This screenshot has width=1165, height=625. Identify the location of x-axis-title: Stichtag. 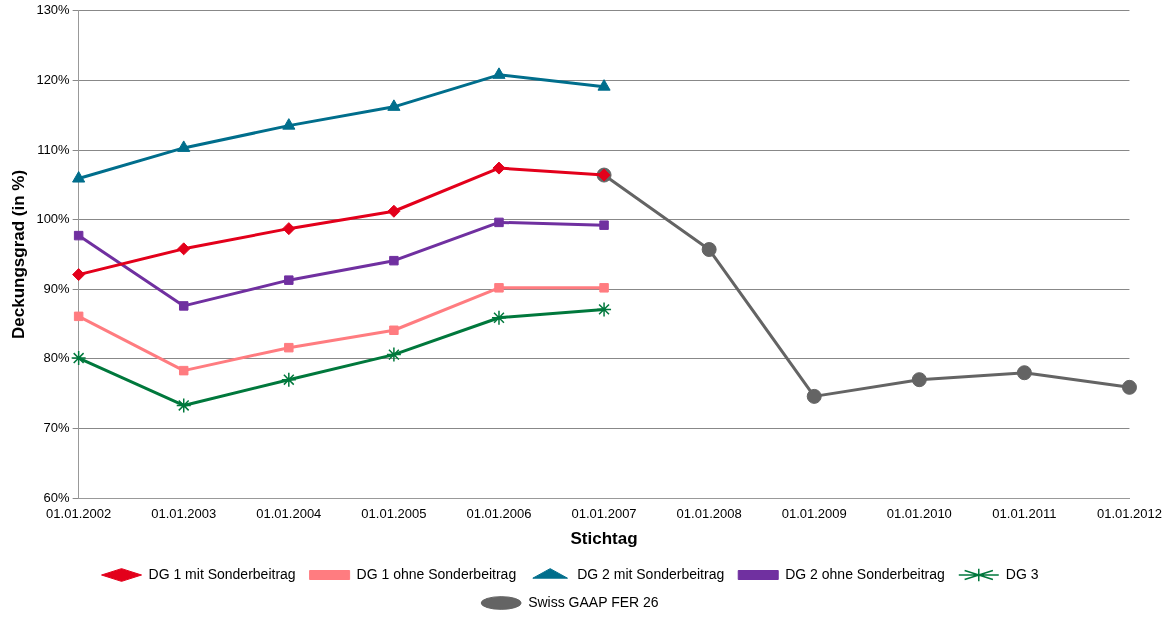
(604, 539).